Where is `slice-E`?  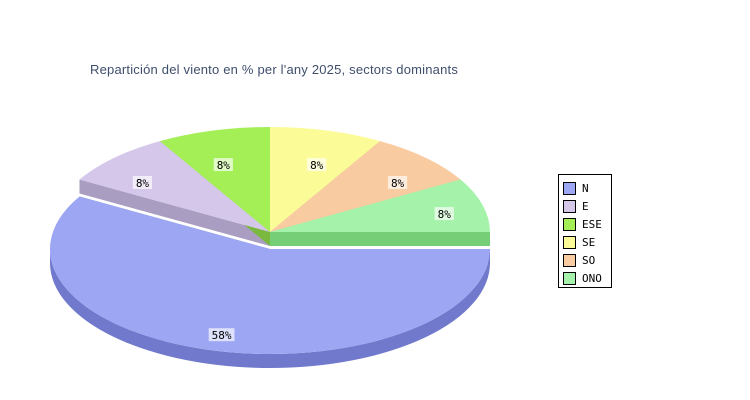 slice-E is located at coordinates (175, 186).